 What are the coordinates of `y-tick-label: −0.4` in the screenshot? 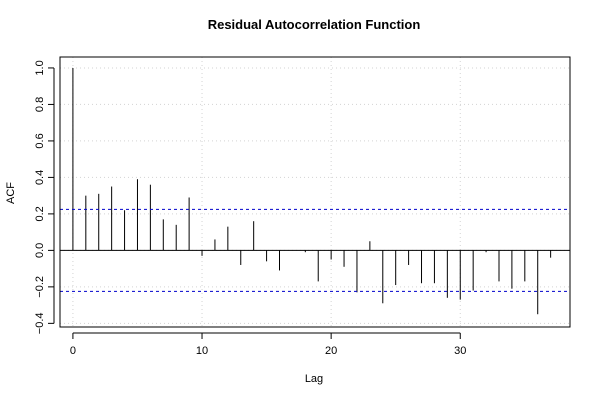 It's located at (40, 323).